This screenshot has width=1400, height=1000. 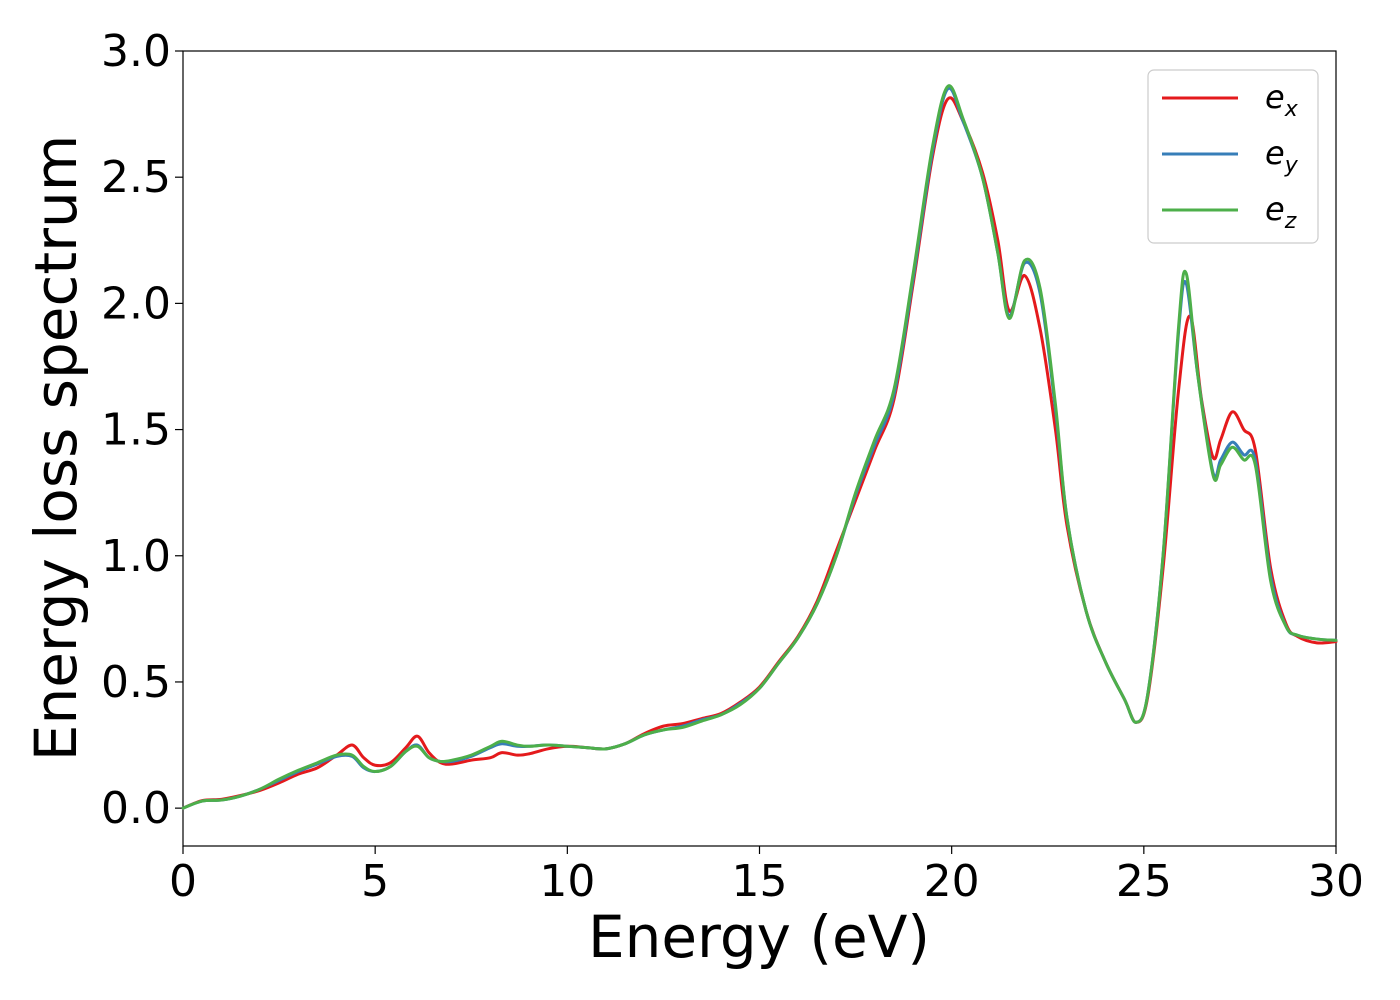 What do you see at coordinates (1336, 881) in the screenshot?
I see `x-tick-label: 30` at bounding box center [1336, 881].